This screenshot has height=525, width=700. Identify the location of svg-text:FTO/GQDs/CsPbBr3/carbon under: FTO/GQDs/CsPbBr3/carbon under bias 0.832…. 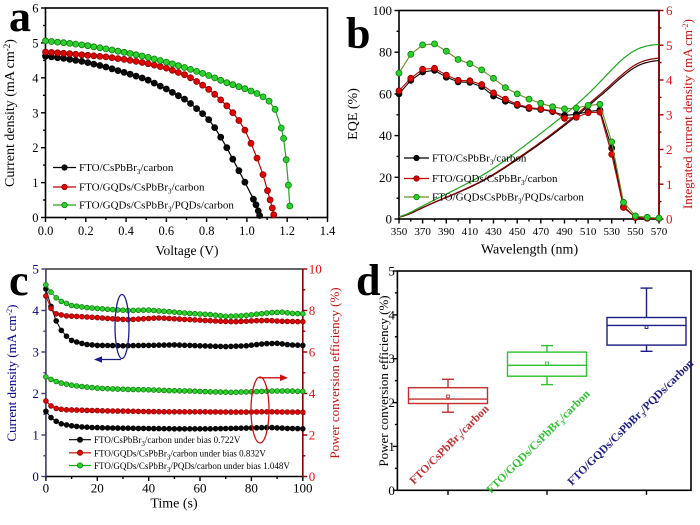
(180, 454).